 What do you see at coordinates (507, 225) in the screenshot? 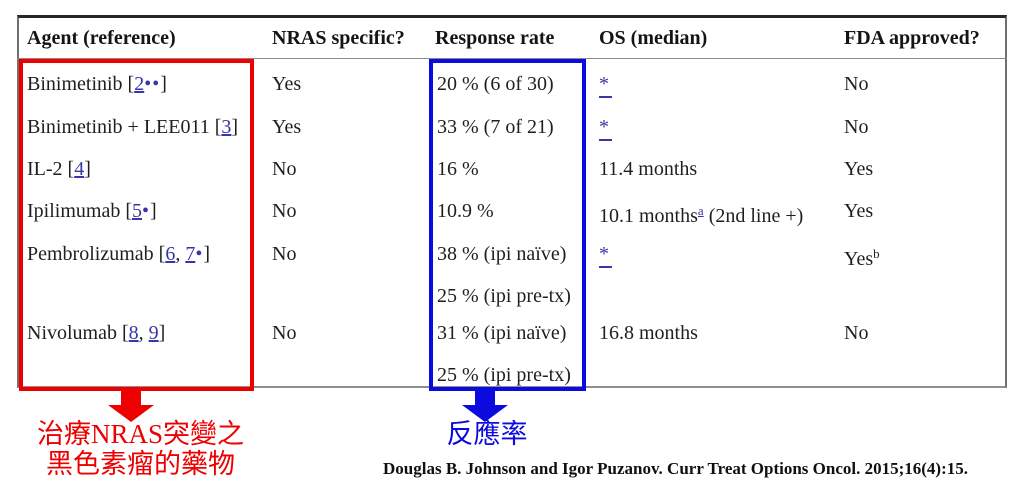
I see `blue-highlight-box-response-column` at bounding box center [507, 225].